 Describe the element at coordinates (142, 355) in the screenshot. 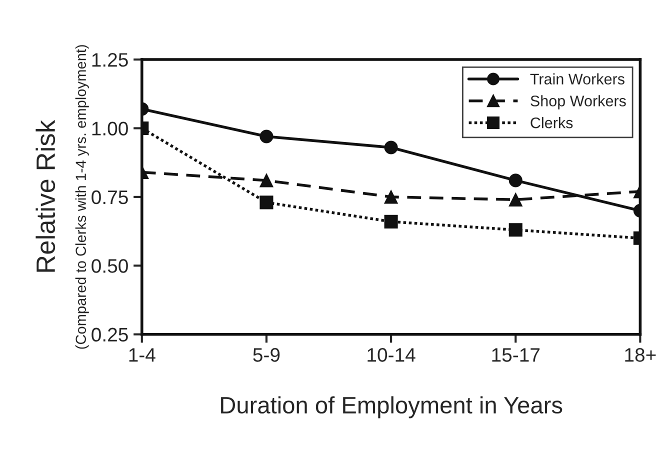

I see `x-tick-label: 1-4` at that location.